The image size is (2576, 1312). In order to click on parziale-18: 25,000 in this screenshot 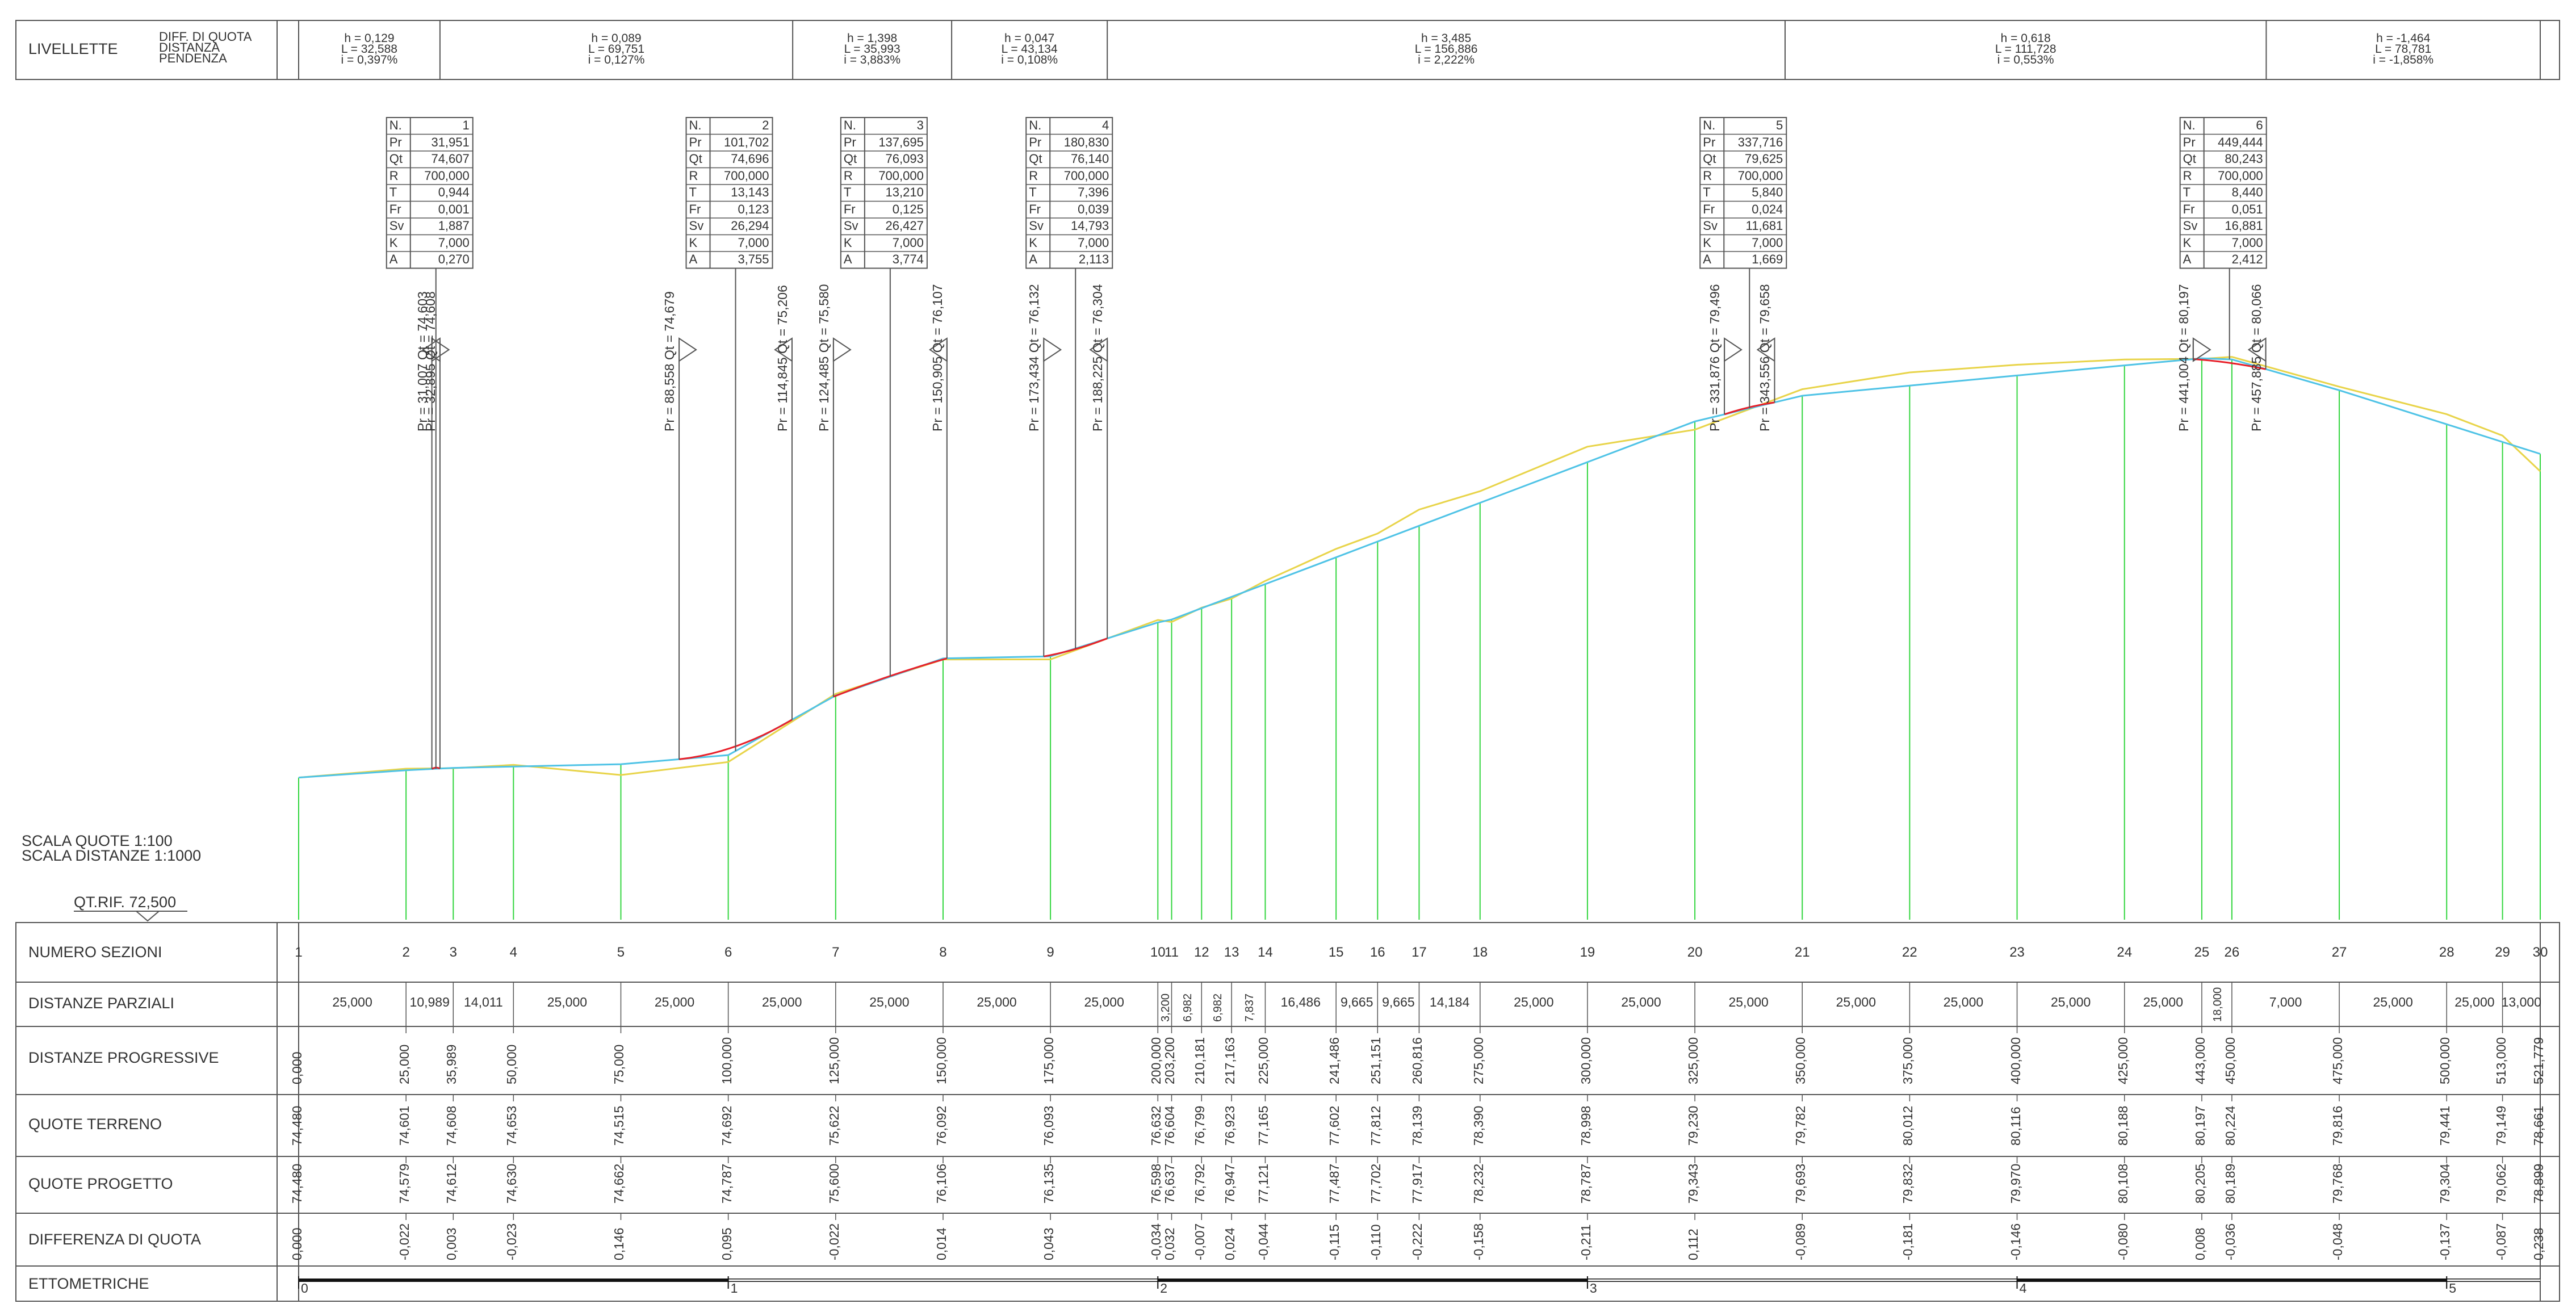, I will do `click(1534, 1002)`.